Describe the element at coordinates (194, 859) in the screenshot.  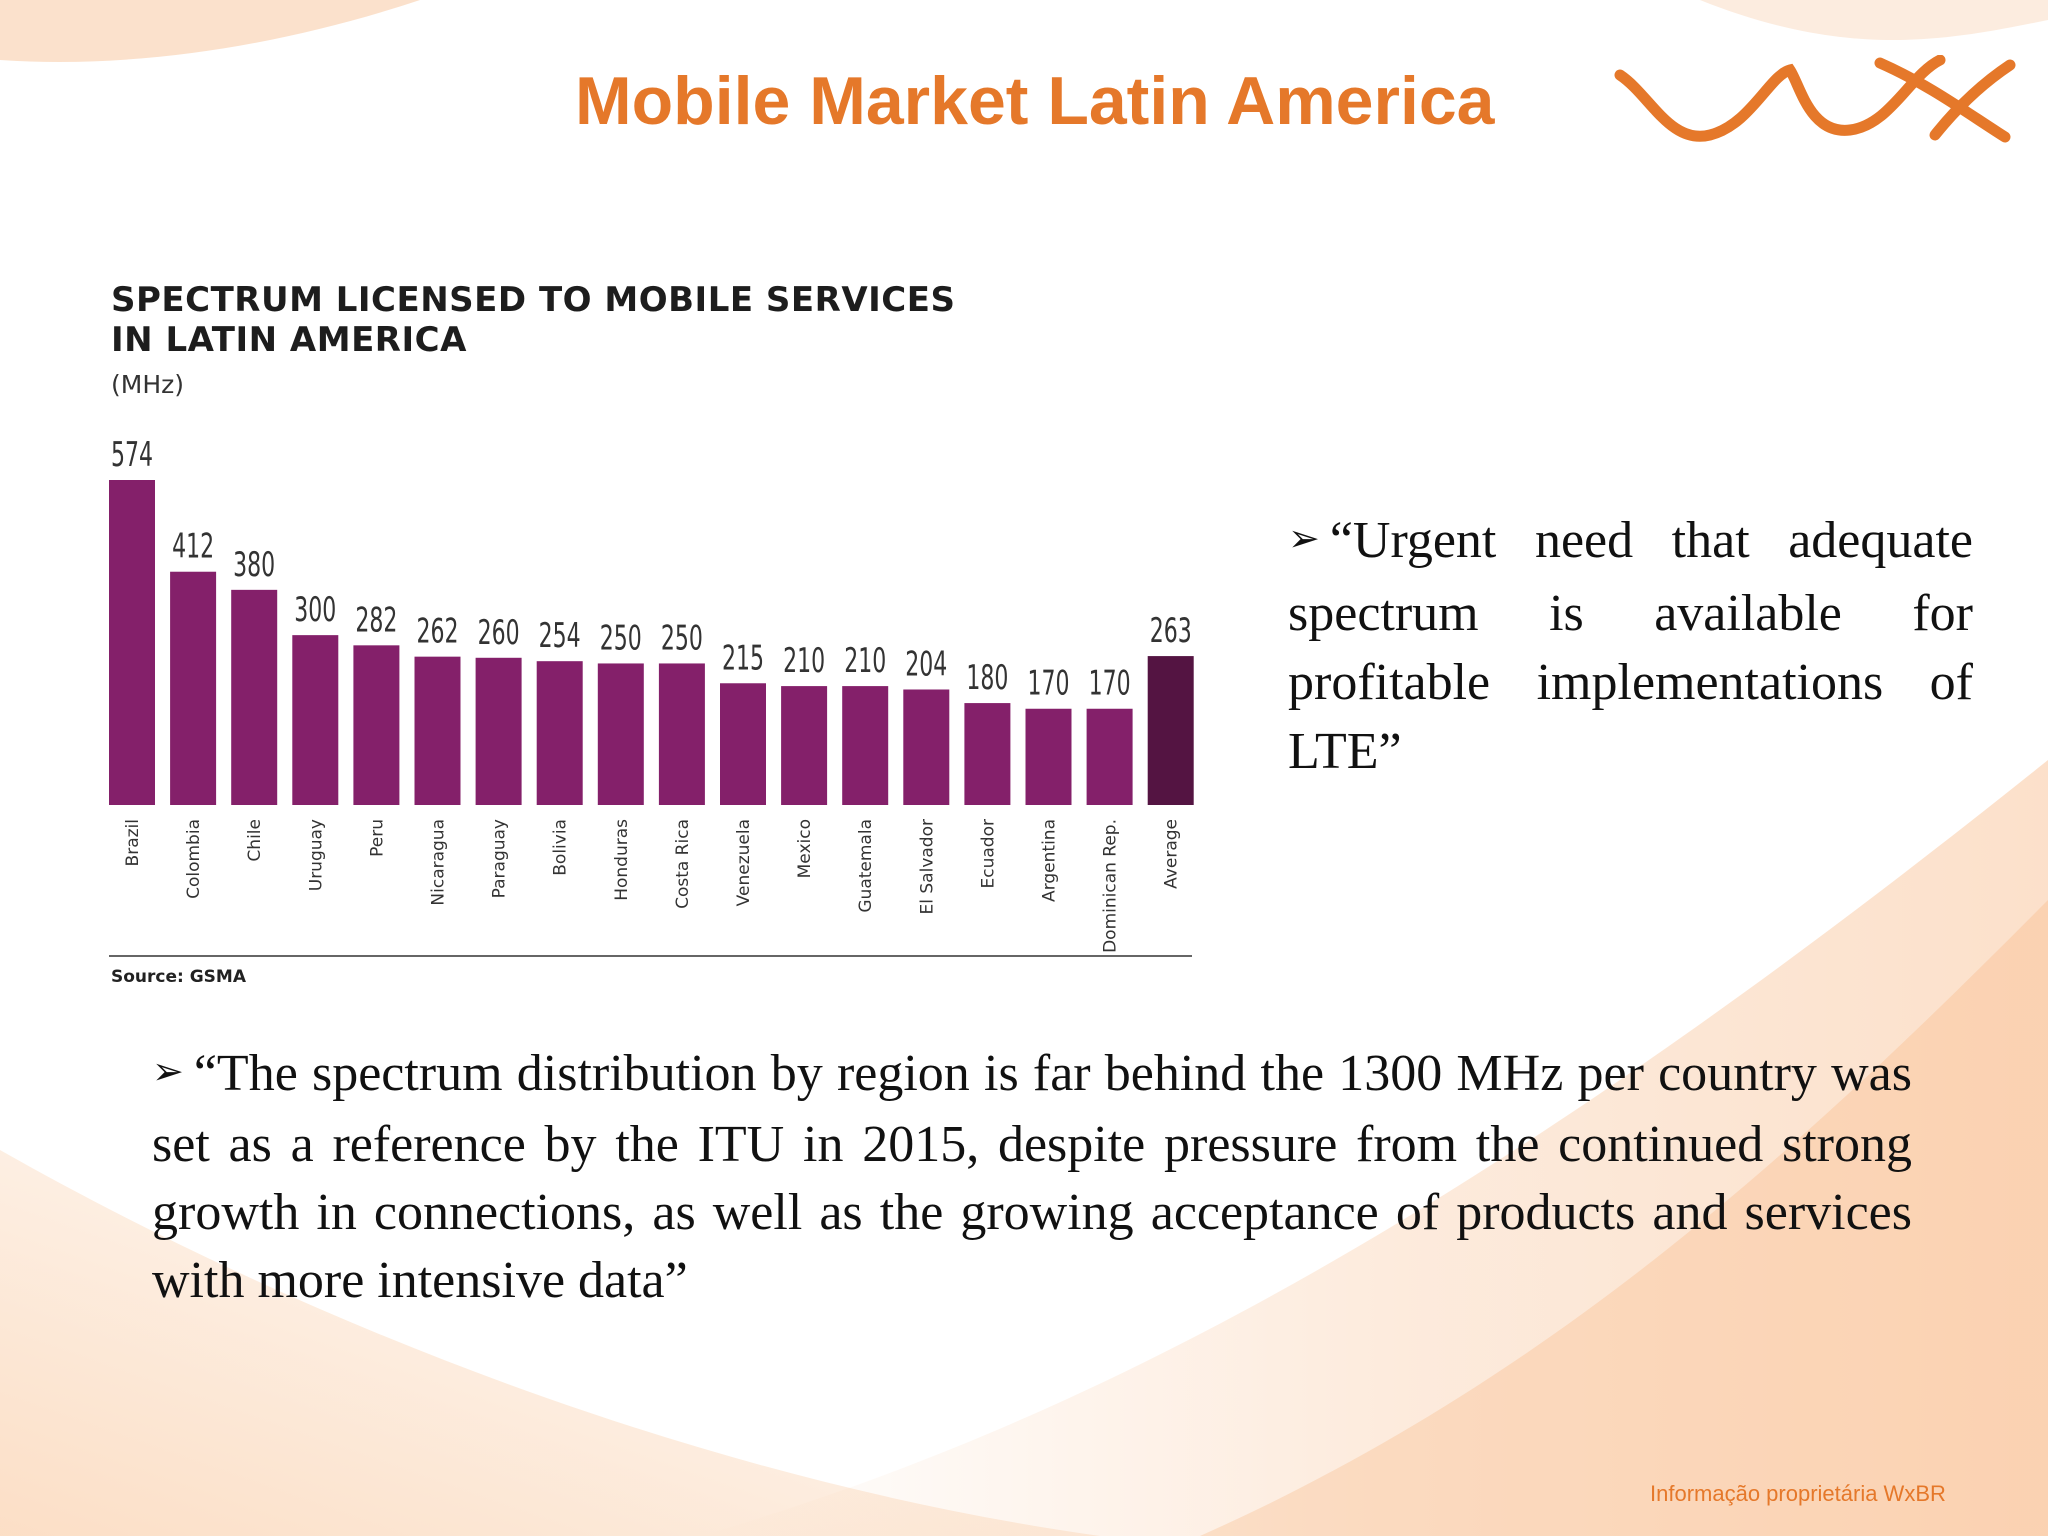
I see `category-label: Colombia` at that location.